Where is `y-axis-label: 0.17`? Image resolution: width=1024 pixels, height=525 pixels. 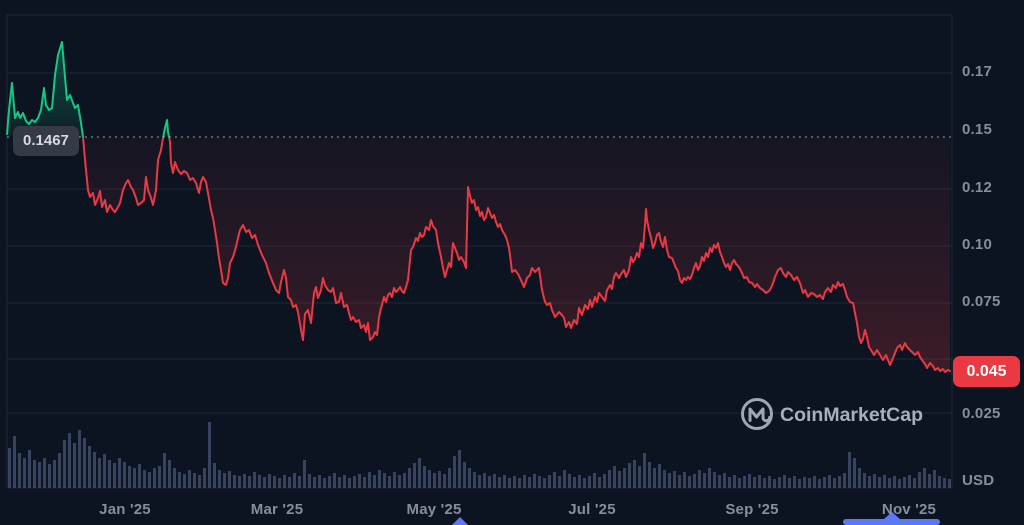
y-axis-label: 0.17 is located at coordinates (977, 71).